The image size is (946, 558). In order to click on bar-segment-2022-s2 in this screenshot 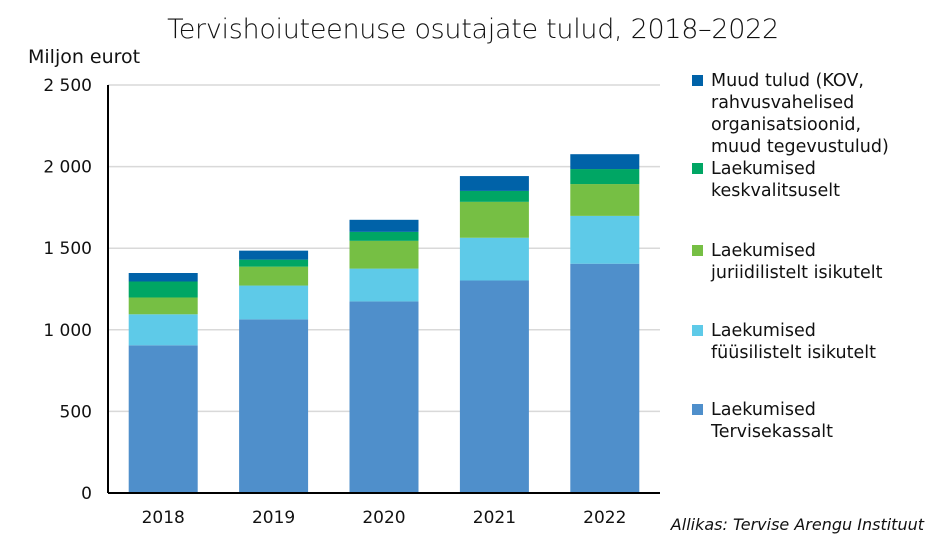, I will do `click(605, 200)`.